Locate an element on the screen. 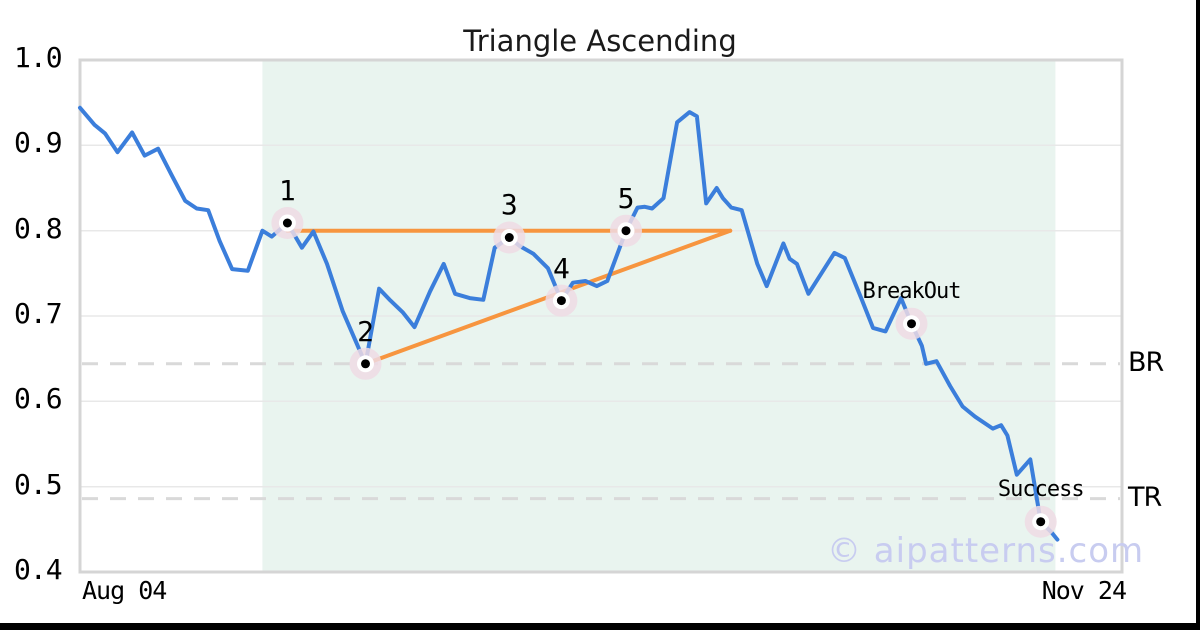  x-axis-end-label: Nov 24 is located at coordinates (1084, 590).